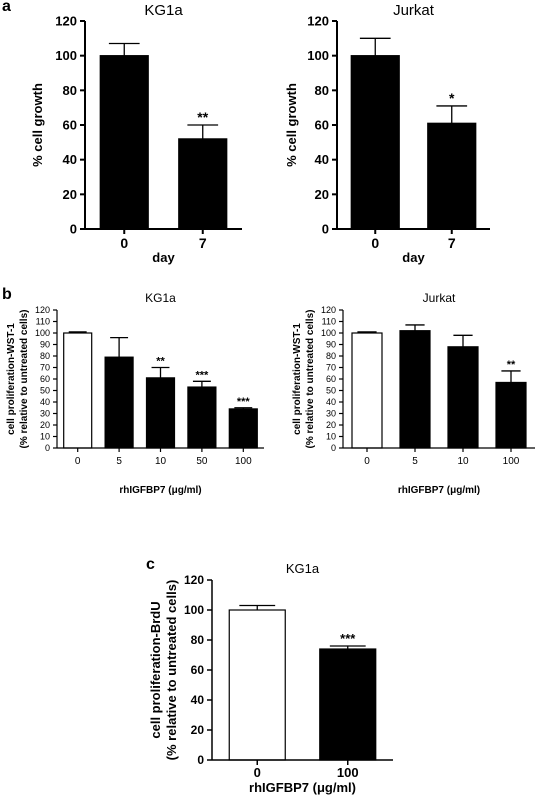  I want to click on chart-a1: KG1a 0 ** 7 0 20 40 60 80 100 120 day % cell growth, so click(136, 133).